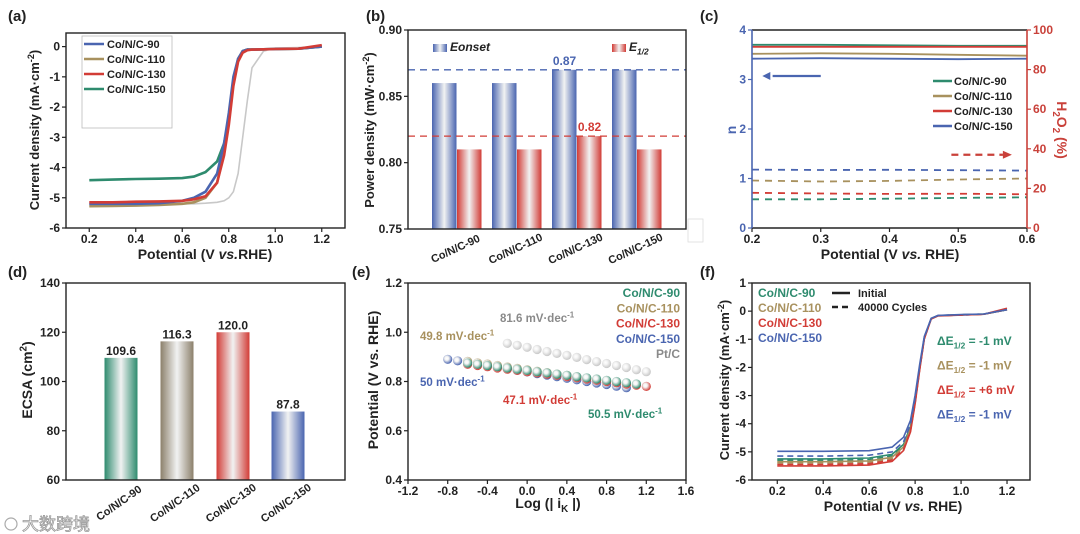  What do you see at coordinates (1062, 106) in the screenshot?
I see `text-segment: H` at bounding box center [1062, 106].